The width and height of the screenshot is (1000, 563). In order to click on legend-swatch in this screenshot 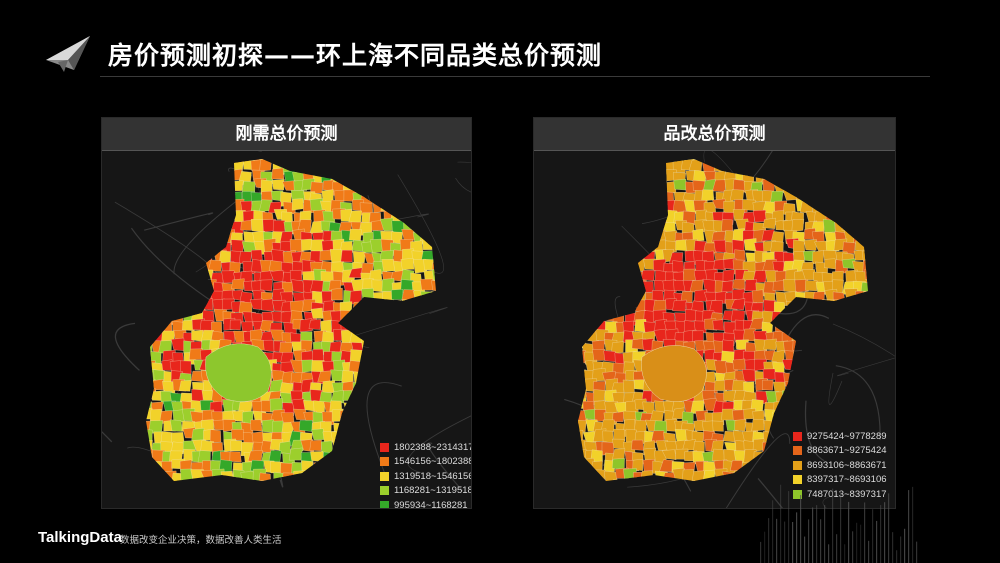, I will do `click(384, 462)`.